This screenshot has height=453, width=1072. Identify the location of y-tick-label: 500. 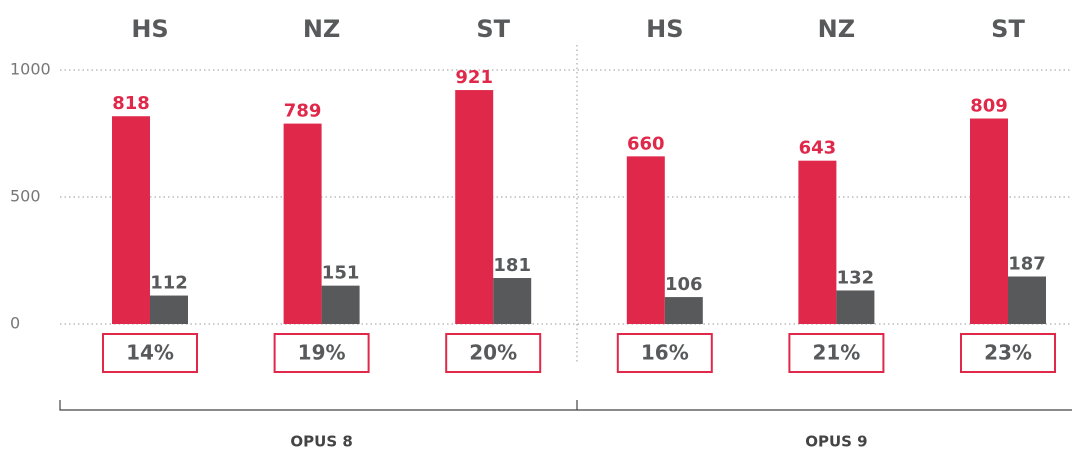
(25, 196).